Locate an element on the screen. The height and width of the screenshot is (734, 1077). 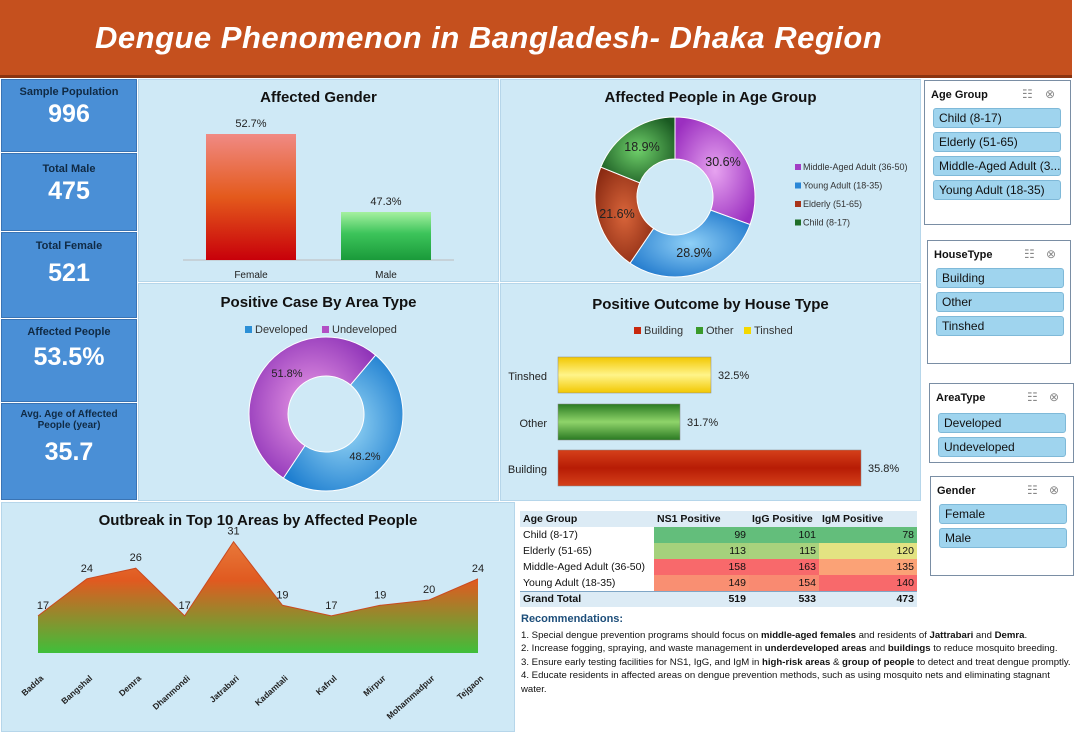
slice-label: 18.9% is located at coordinates (641, 147).